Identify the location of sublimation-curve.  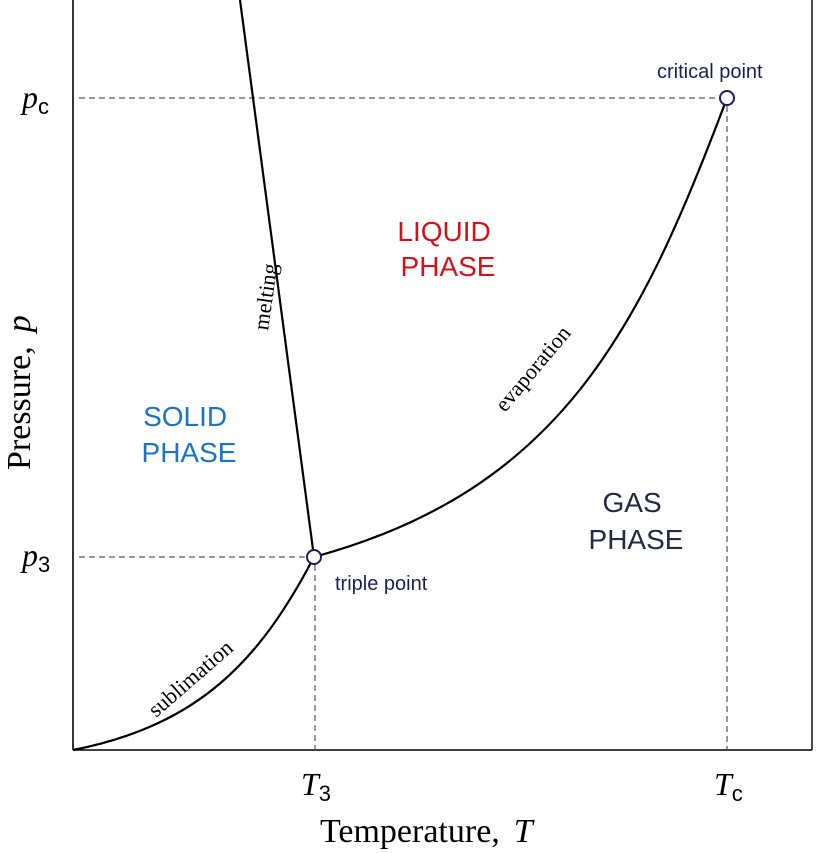
(193, 654).